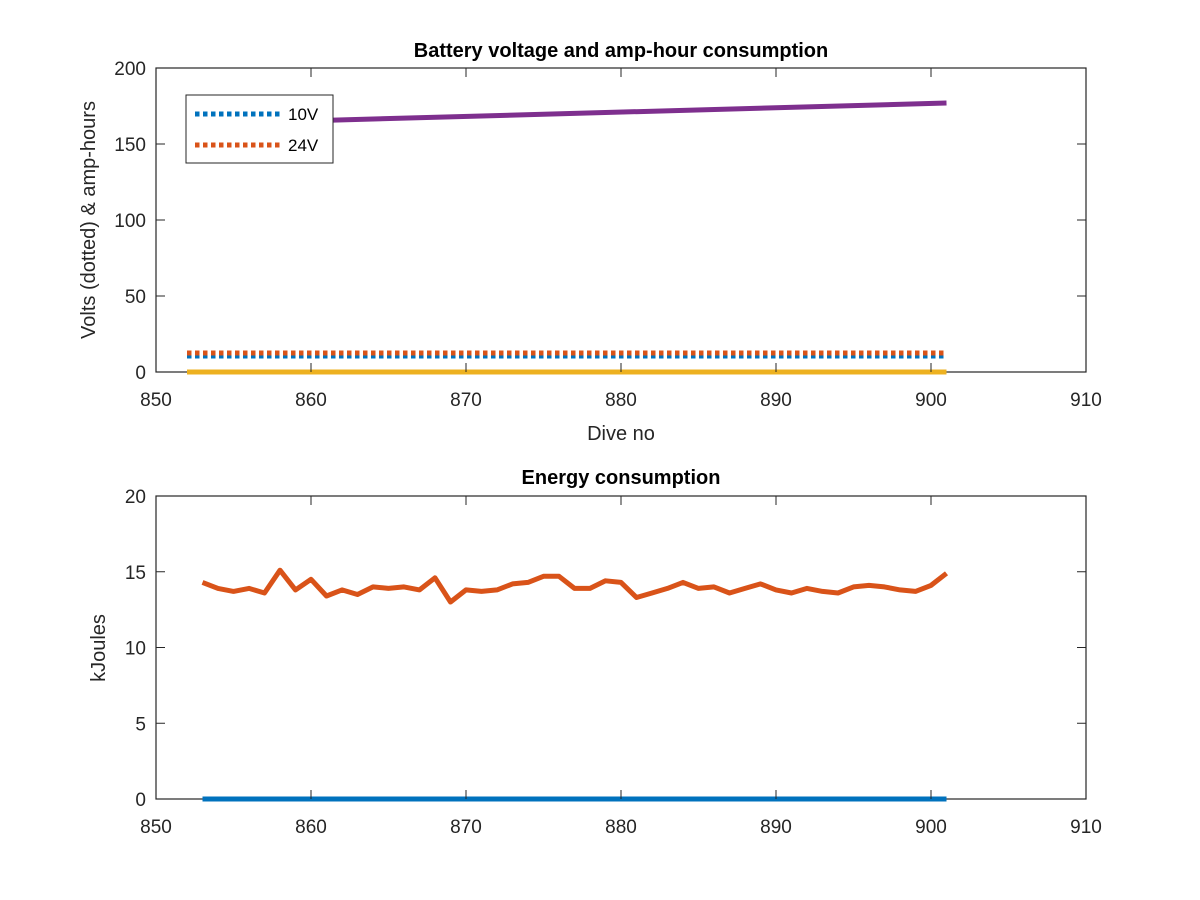 This screenshot has width=1200, height=900. What do you see at coordinates (931, 400) in the screenshot?
I see `x-tick-label-top: 900` at bounding box center [931, 400].